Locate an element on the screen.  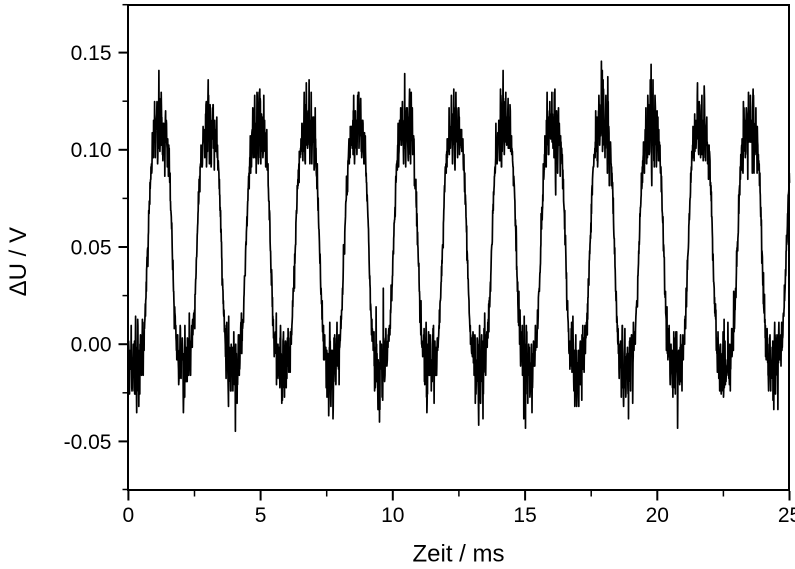
svg-text: 0.00 is located at coordinates (91, 345).